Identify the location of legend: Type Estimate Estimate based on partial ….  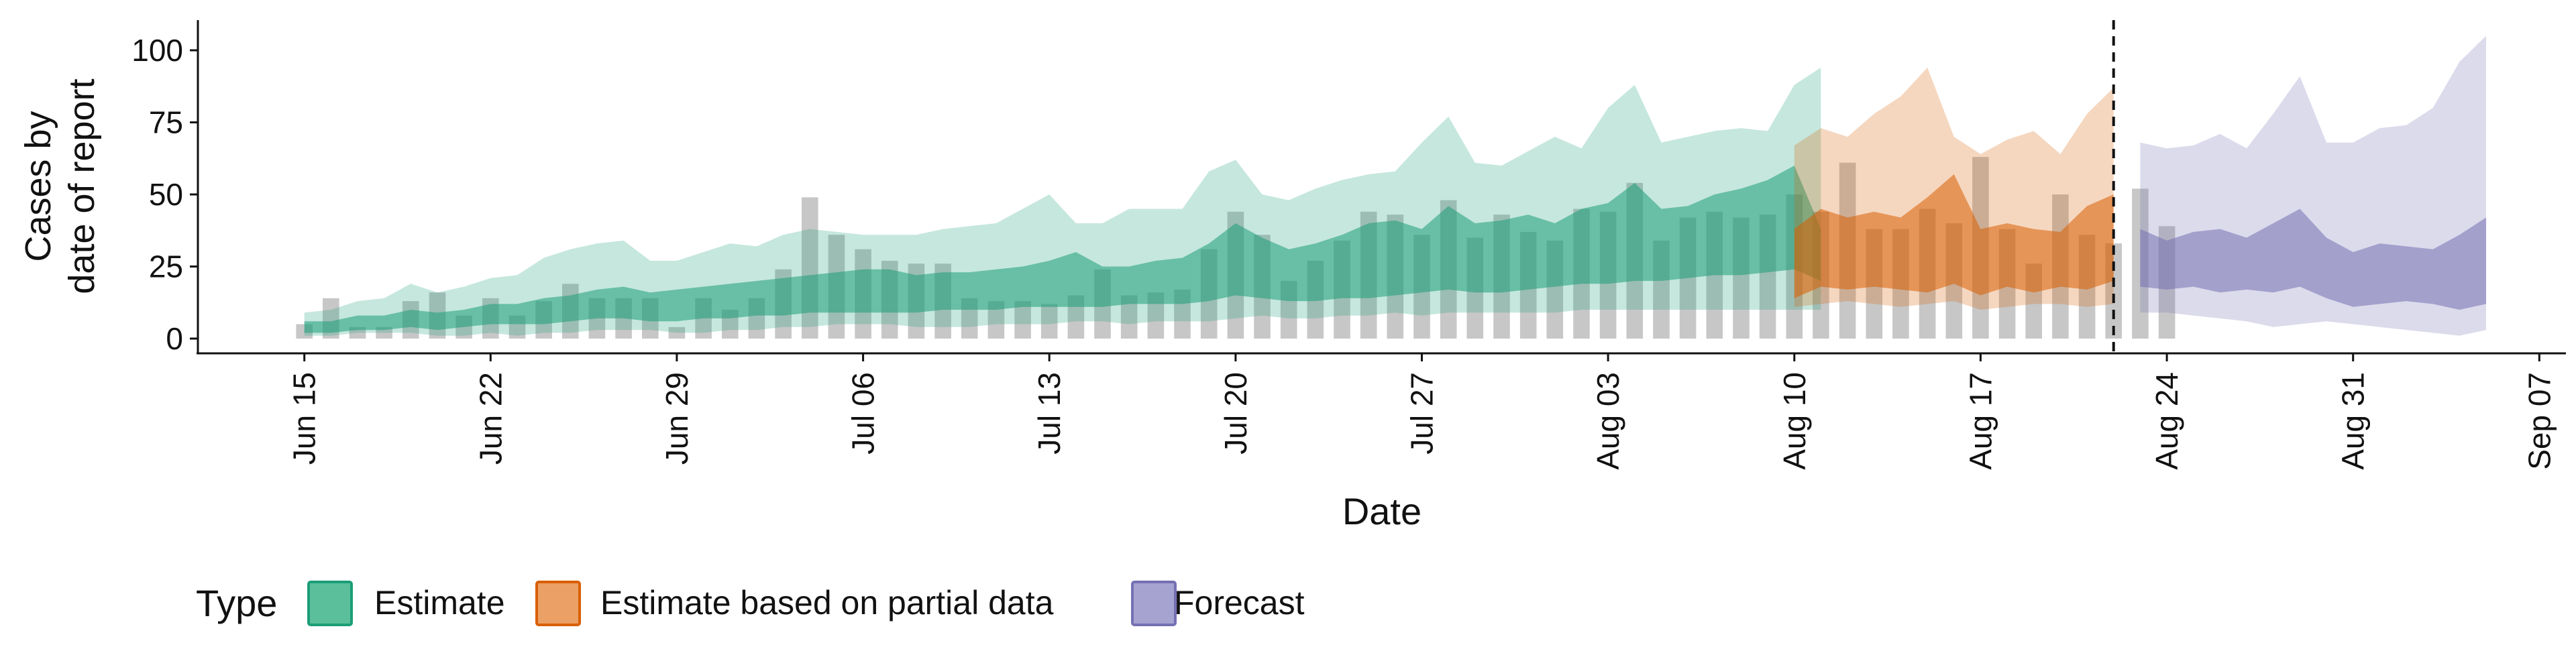
(750, 603).